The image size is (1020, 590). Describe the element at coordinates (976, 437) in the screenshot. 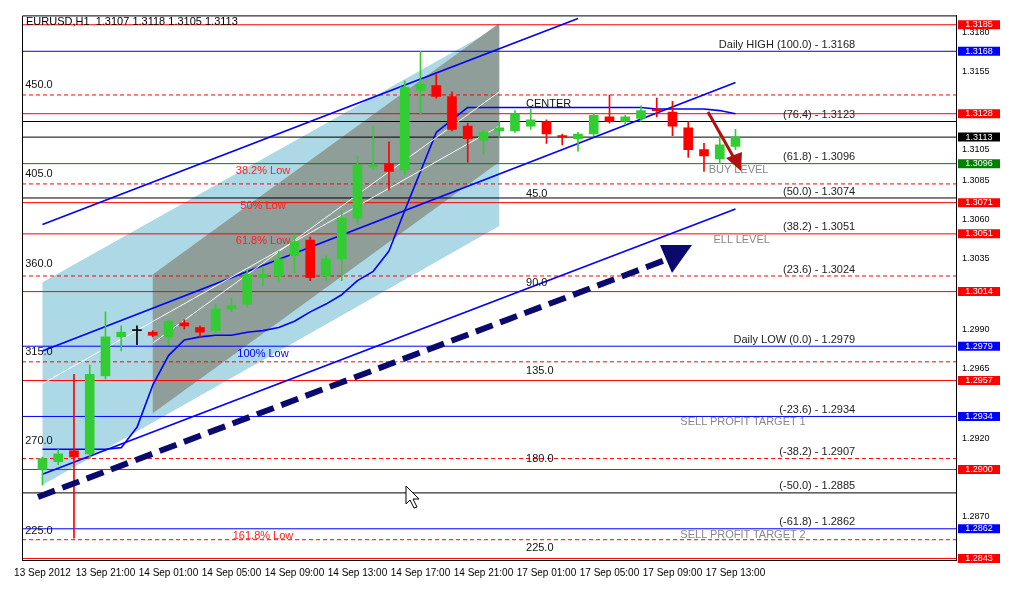

I see `y-tick-label: 1.2920` at that location.